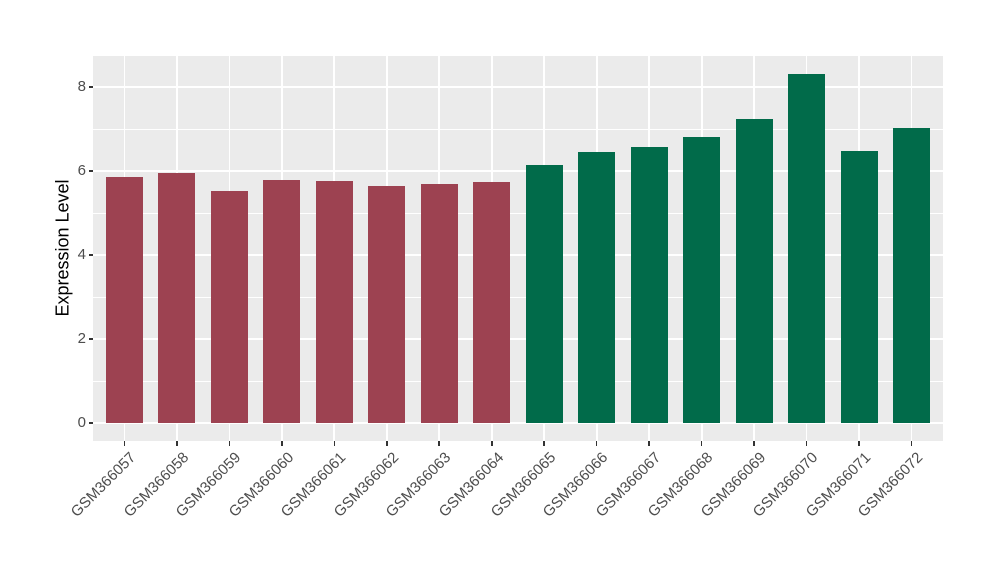 The width and height of the screenshot is (1000, 580). I want to click on bar-GSM366072, so click(912, 275).